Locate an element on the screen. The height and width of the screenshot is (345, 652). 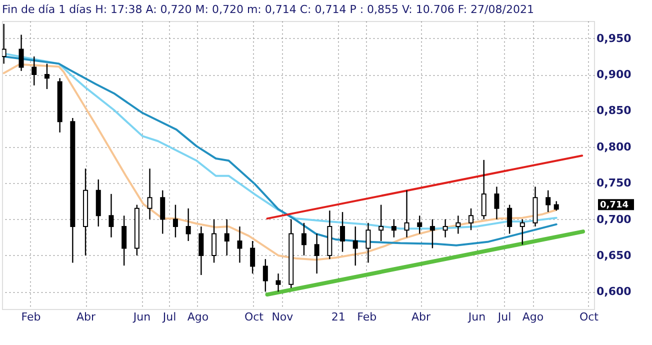
y-tick-label: 0,700 is located at coordinates (614, 219).